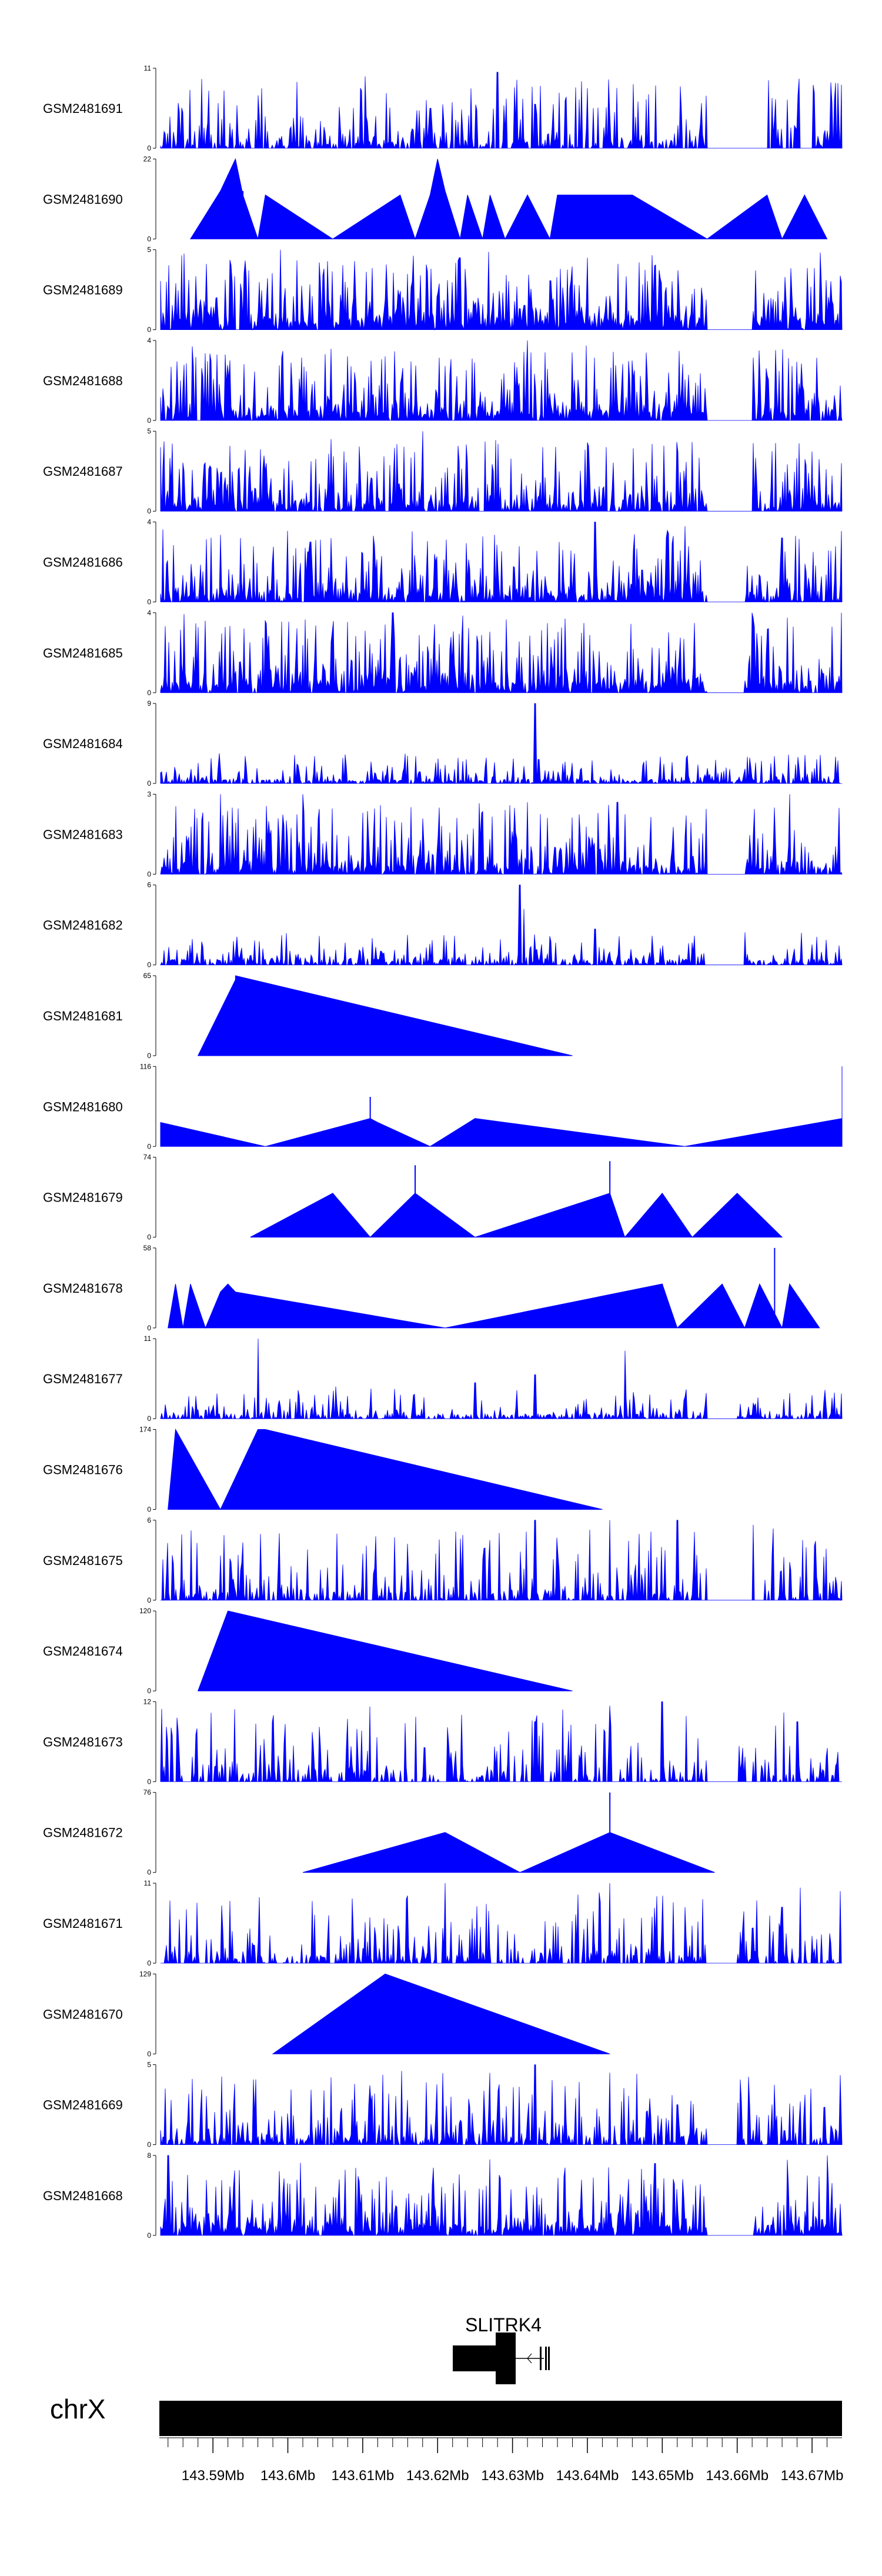 The height and width of the screenshot is (2576, 882). I want to click on track-GSM2481686: GSM2481686 4 0, so click(443, 562).